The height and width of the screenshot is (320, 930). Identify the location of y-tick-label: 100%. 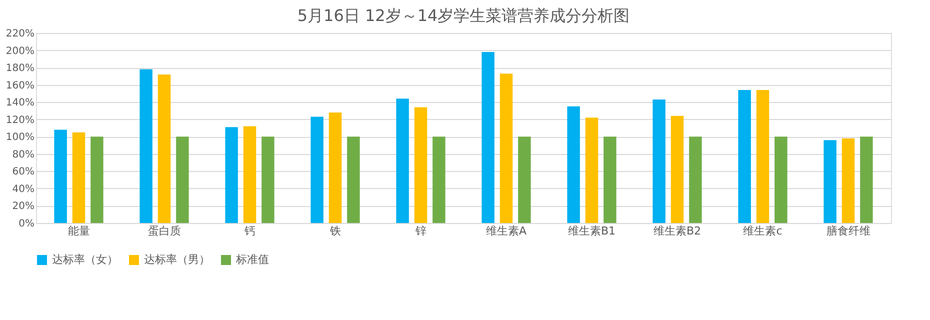
(20, 138).